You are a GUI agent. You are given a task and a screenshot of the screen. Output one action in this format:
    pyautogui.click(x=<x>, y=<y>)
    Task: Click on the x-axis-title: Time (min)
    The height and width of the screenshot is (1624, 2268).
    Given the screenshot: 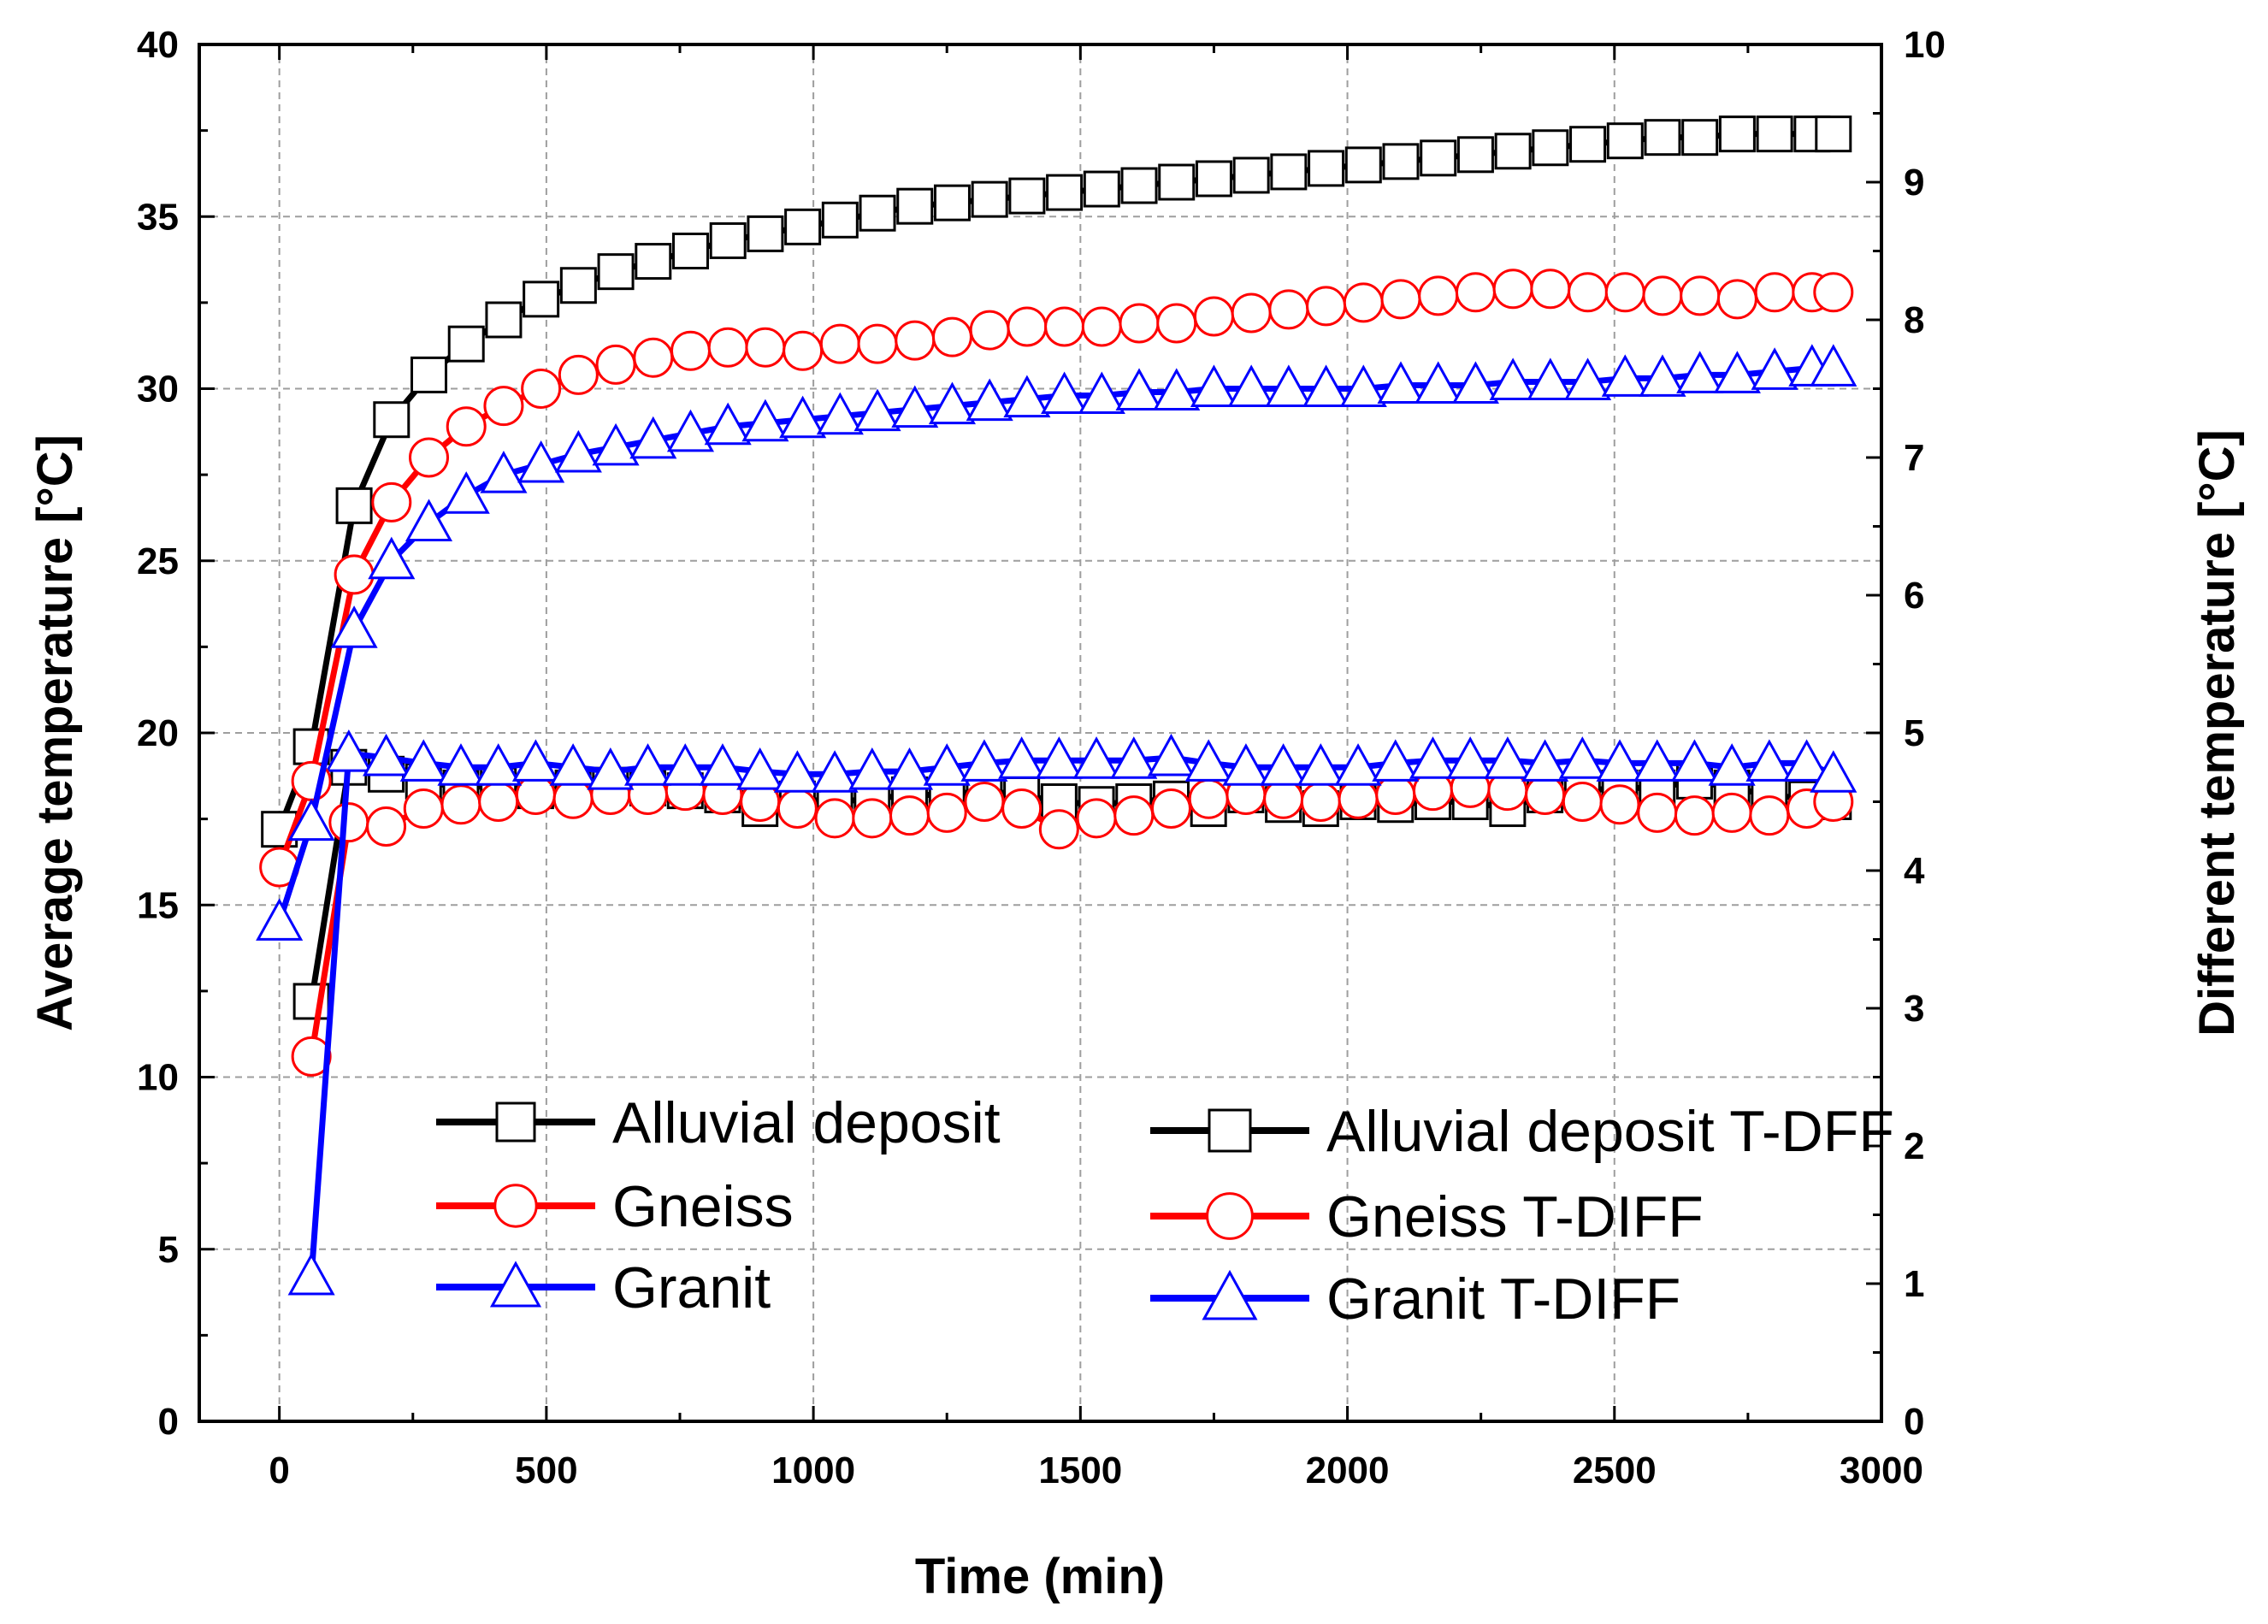 What is the action you would take?
    pyautogui.click(x=1040, y=1576)
    